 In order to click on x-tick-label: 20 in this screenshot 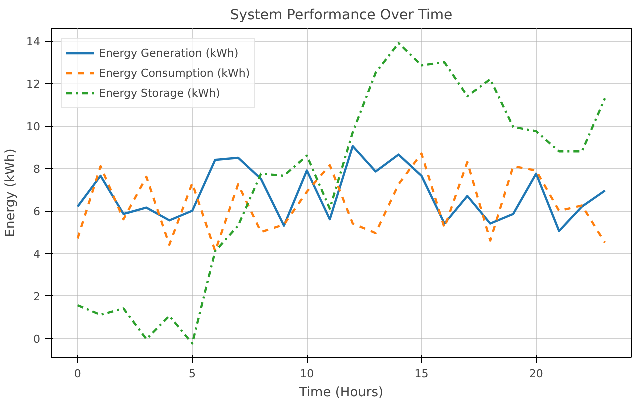, I will do `click(536, 374)`.